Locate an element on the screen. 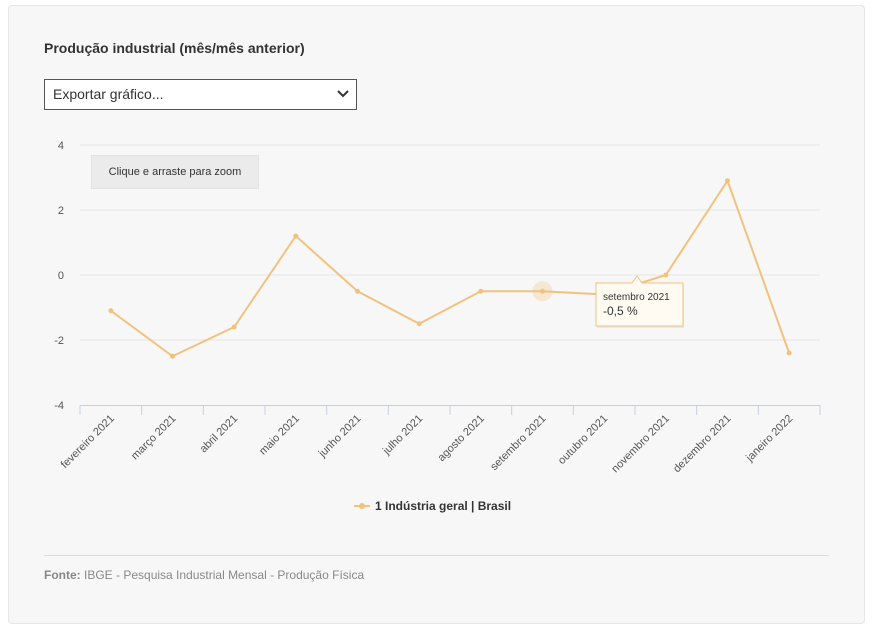  y-tick-label: 0 is located at coordinates (61, 276).